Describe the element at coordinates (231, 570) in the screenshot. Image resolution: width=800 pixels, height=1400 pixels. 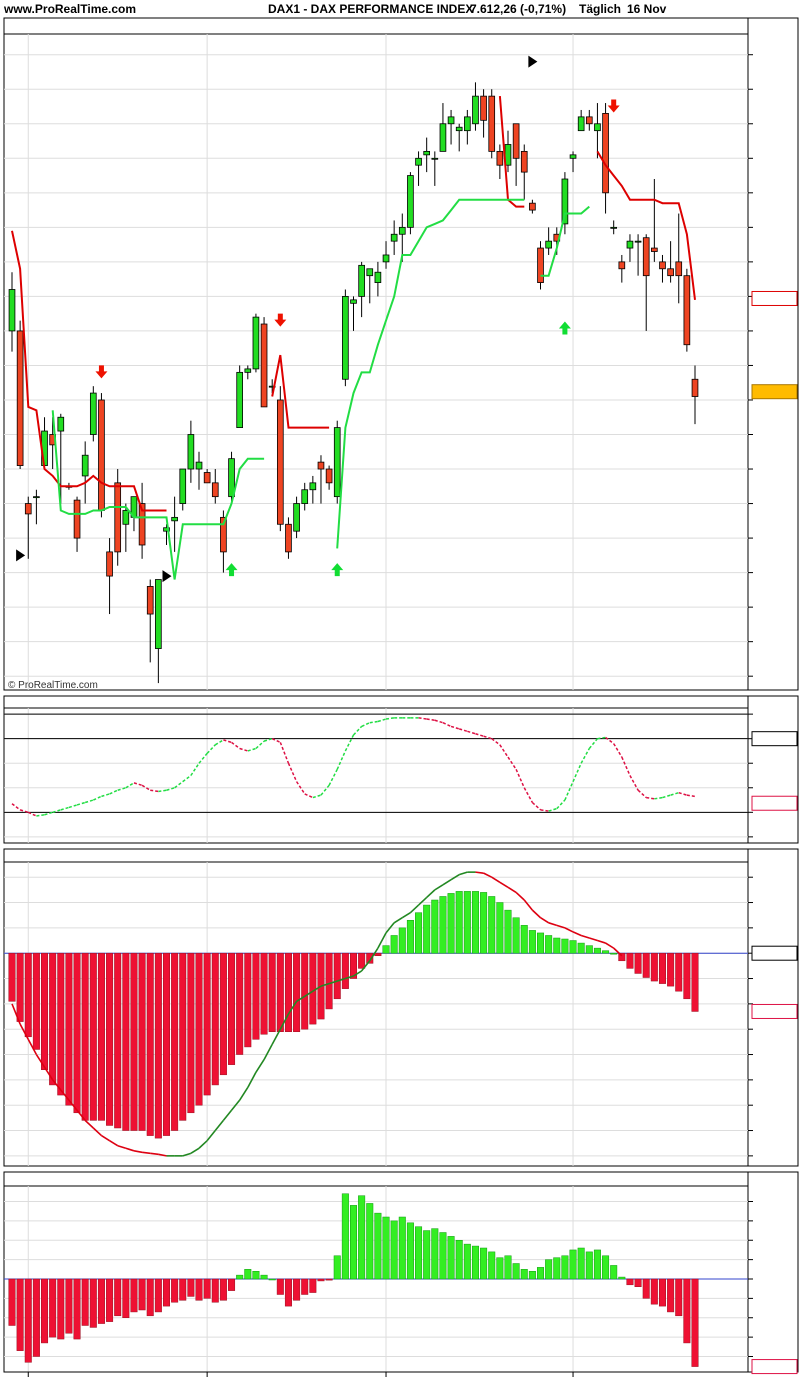
I see `buy-arrow-icon` at that location.